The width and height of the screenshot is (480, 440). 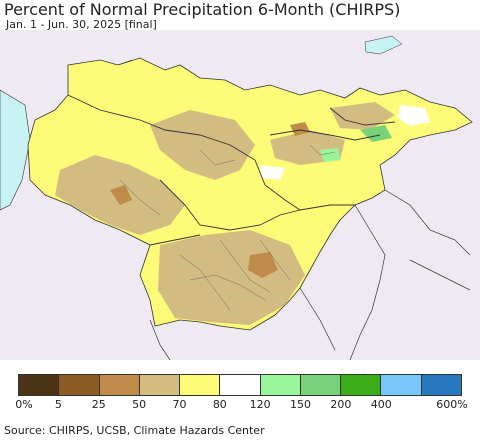 What do you see at coordinates (81, 24) in the screenshot?
I see `map-subtitle: Jan. 1 - Jun. 30, 2025 [final]` at bounding box center [81, 24].